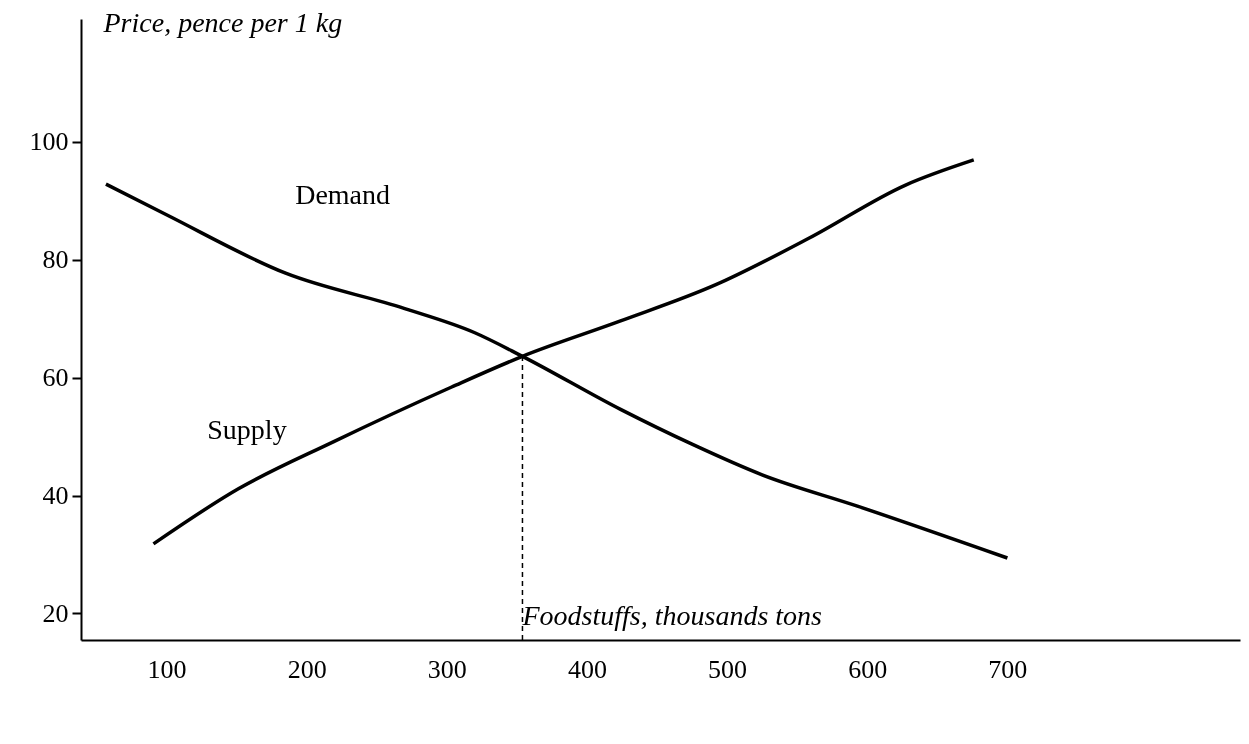  I want to click on x-tick-label: 200, so click(307, 669).